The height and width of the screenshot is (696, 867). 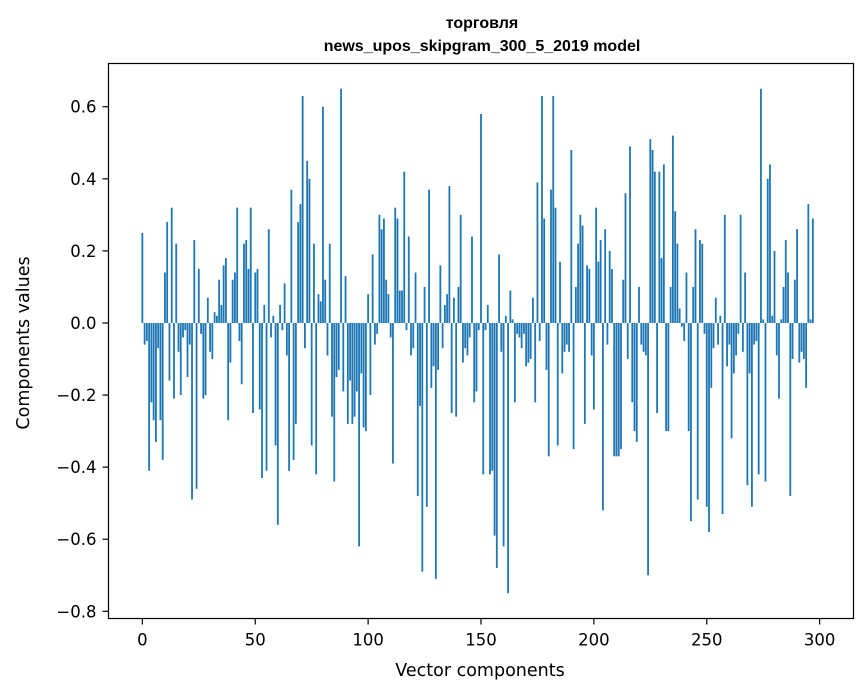 What do you see at coordinates (142, 640) in the screenshot?
I see `x-tick-label: 0` at bounding box center [142, 640].